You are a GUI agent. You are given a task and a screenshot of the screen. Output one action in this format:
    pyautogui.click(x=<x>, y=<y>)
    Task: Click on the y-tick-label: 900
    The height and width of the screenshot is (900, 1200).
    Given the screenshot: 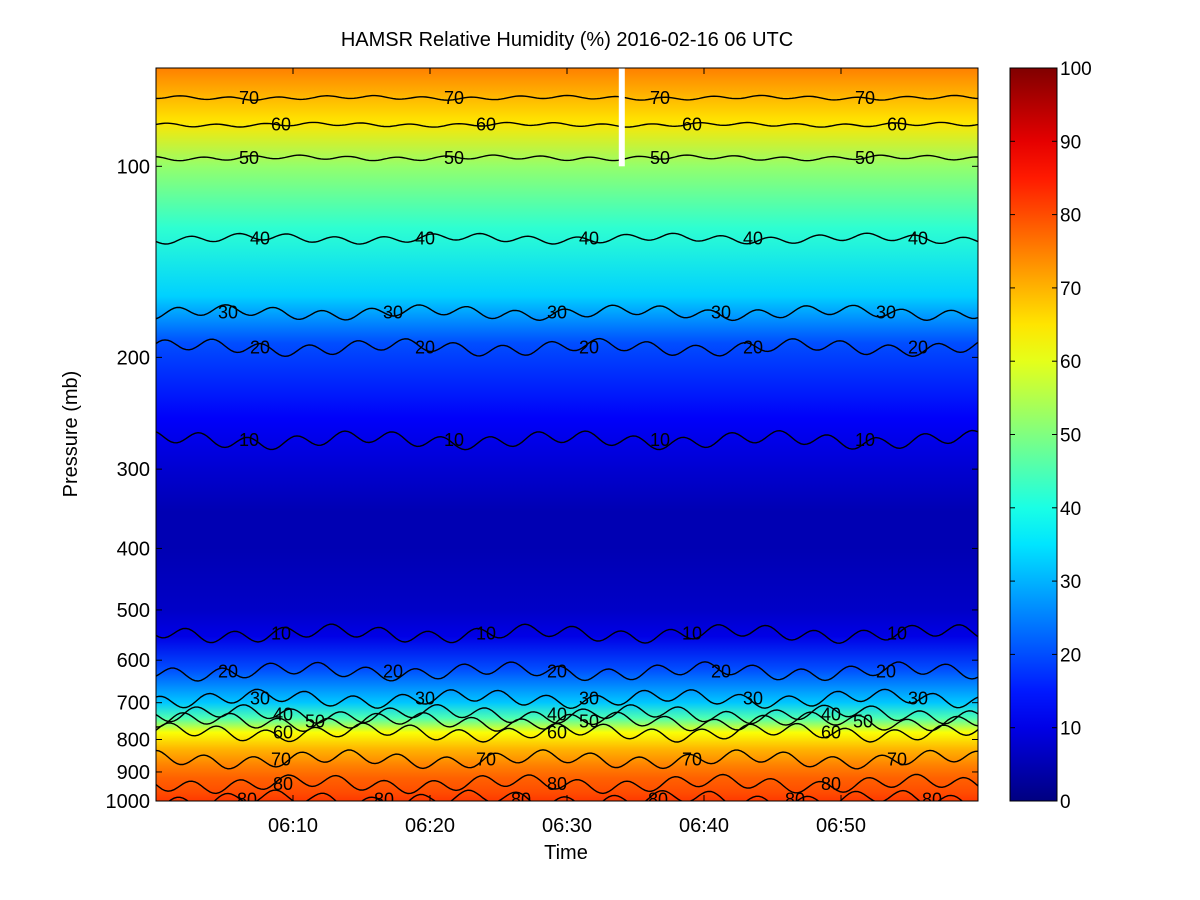 What is the action you would take?
    pyautogui.click(x=133, y=773)
    